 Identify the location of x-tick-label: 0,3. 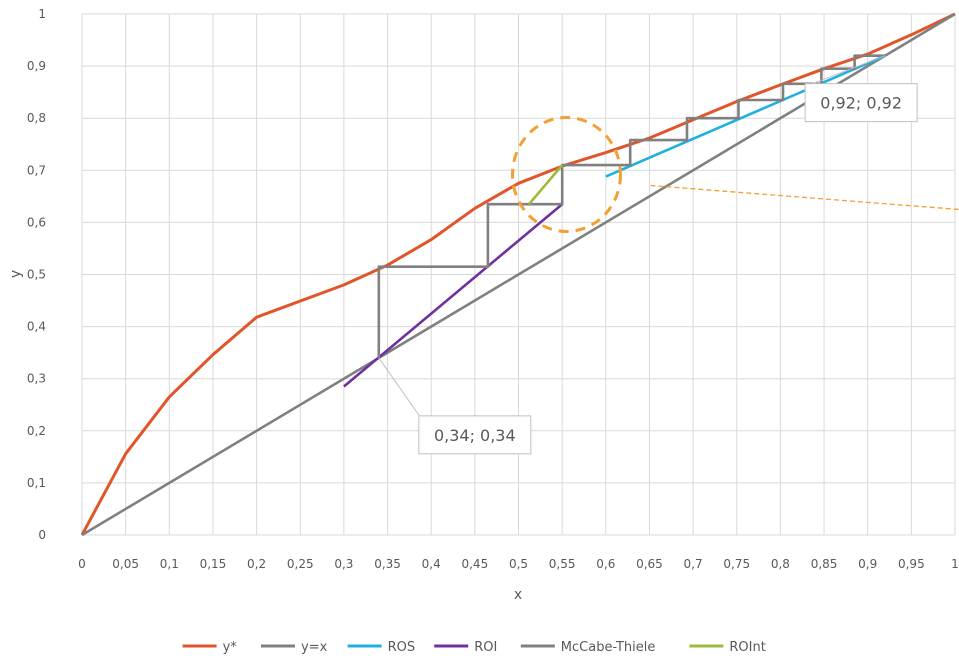
(343, 564).